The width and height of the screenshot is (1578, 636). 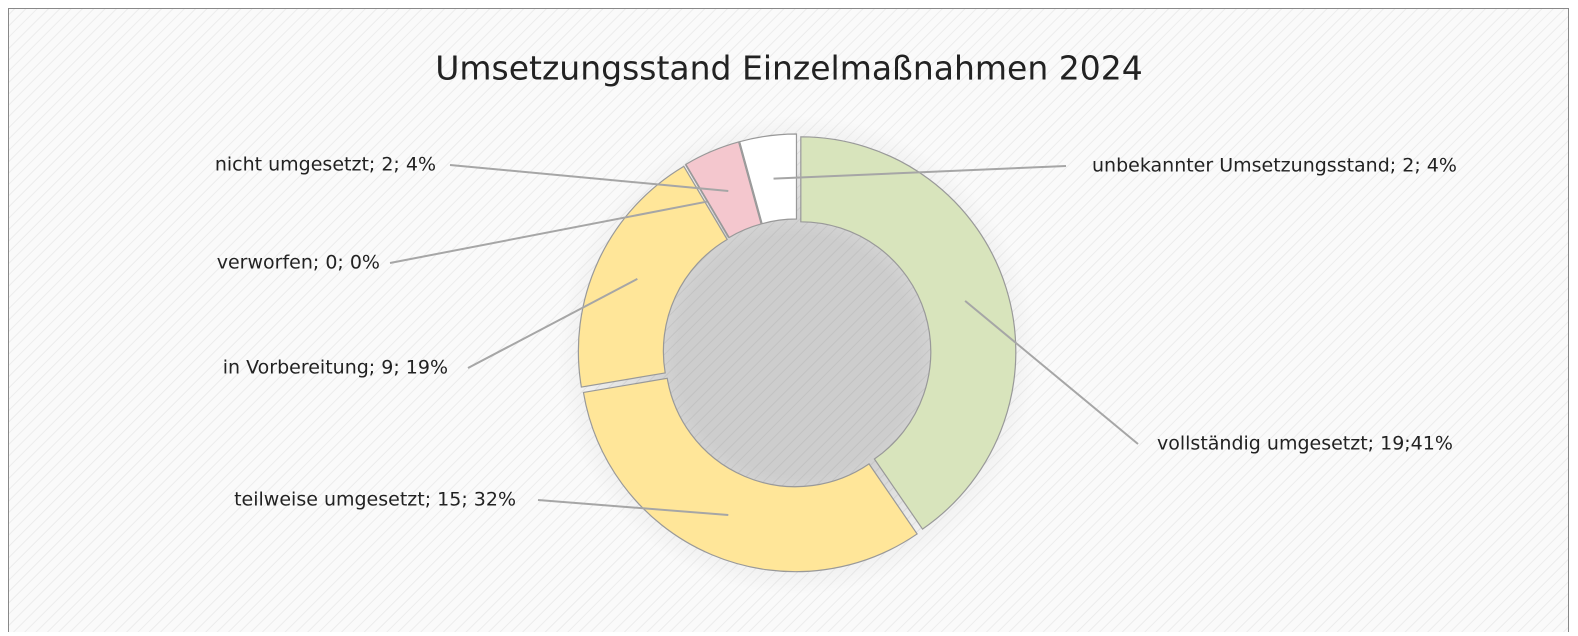 What do you see at coordinates (789, 68) in the screenshot?
I see `chart-title: Umsetzungsstand Einzelmaßnahmen 2024` at bounding box center [789, 68].